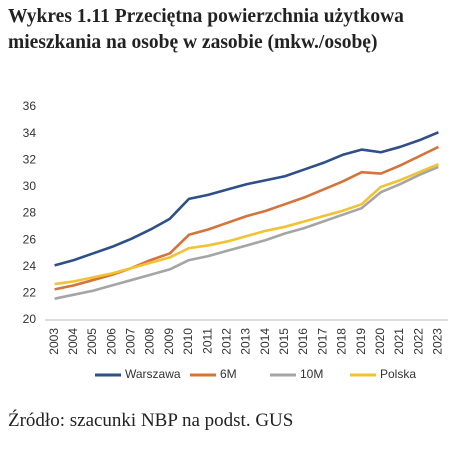 The image size is (460, 452). What do you see at coordinates (111, 341) in the screenshot?
I see `x-tick-label: 2006` at bounding box center [111, 341].